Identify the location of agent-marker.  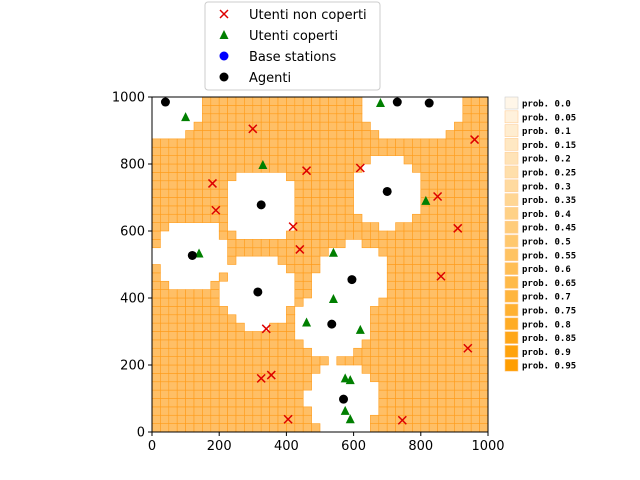
(165, 102).